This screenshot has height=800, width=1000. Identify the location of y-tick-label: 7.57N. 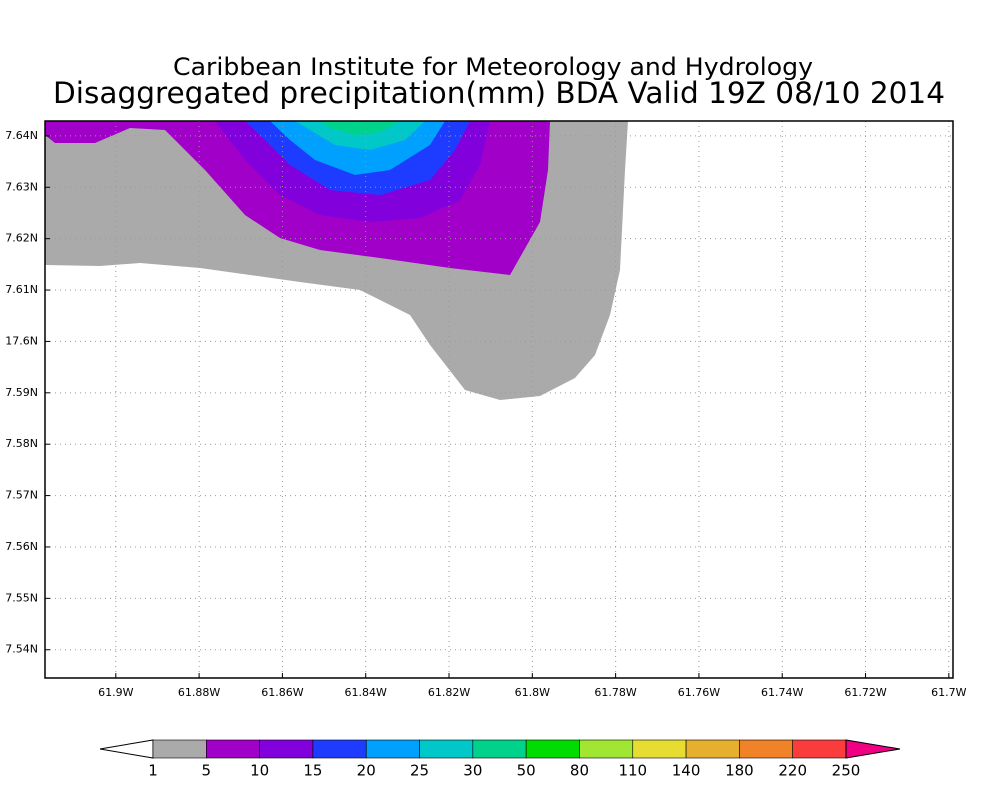
(21, 495).